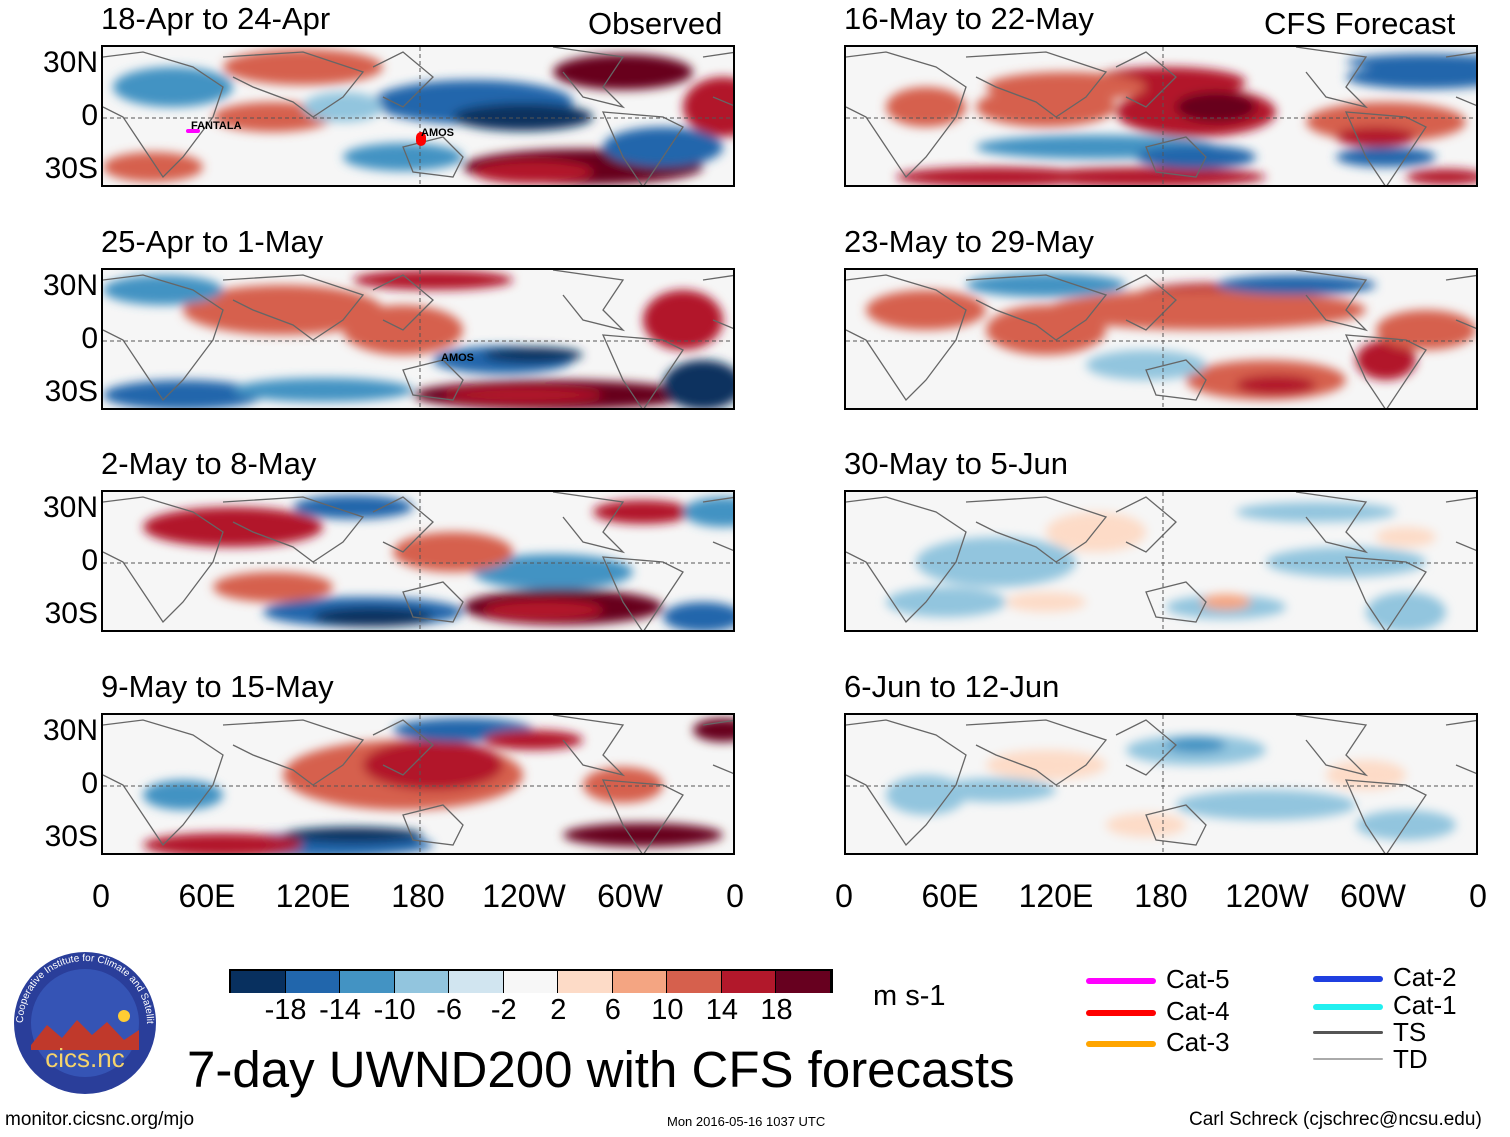 Image resolution: width=1510 pixels, height=1137 pixels. Describe the element at coordinates (217, 686) in the screenshot. I see `observed-panel-title: 9-May to 15-May` at that location.